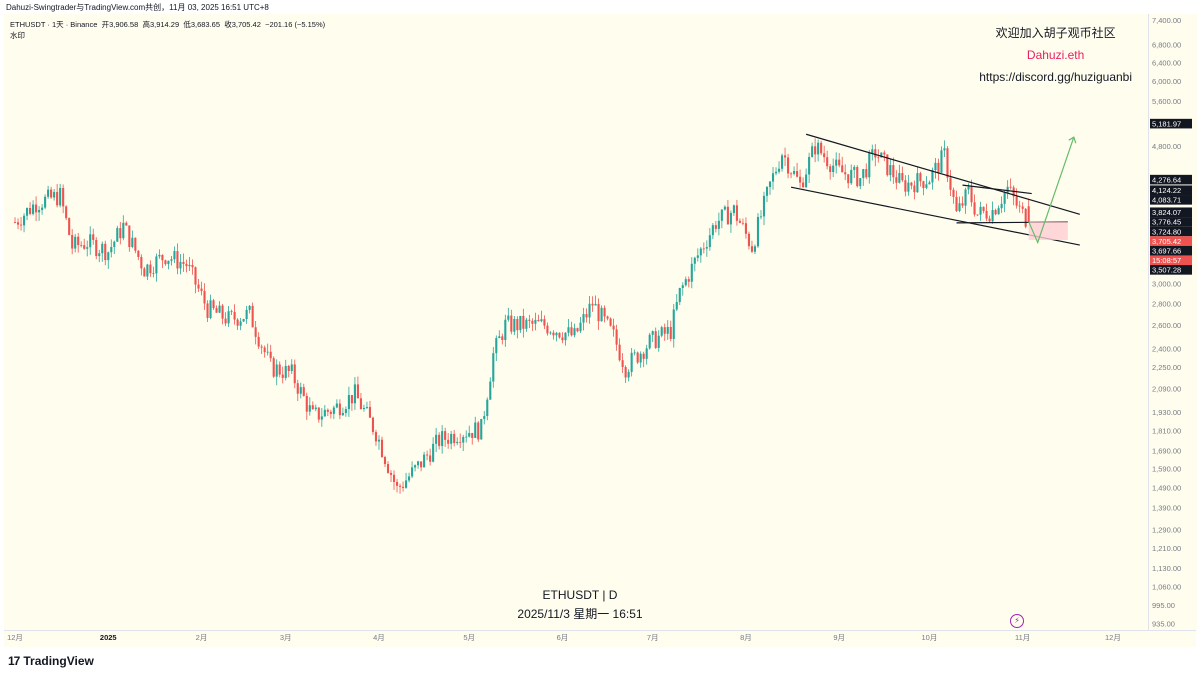 This screenshot has height=679, width=1200. I want to click on tradingview-logo: 17 TradingView, so click(51, 661).